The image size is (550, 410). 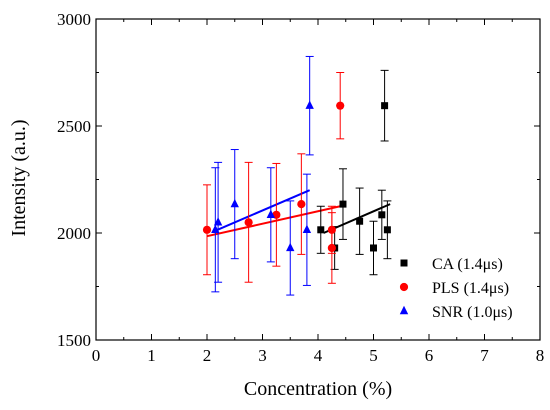 I want to click on x-tick-label: 7, so click(x=484, y=355).